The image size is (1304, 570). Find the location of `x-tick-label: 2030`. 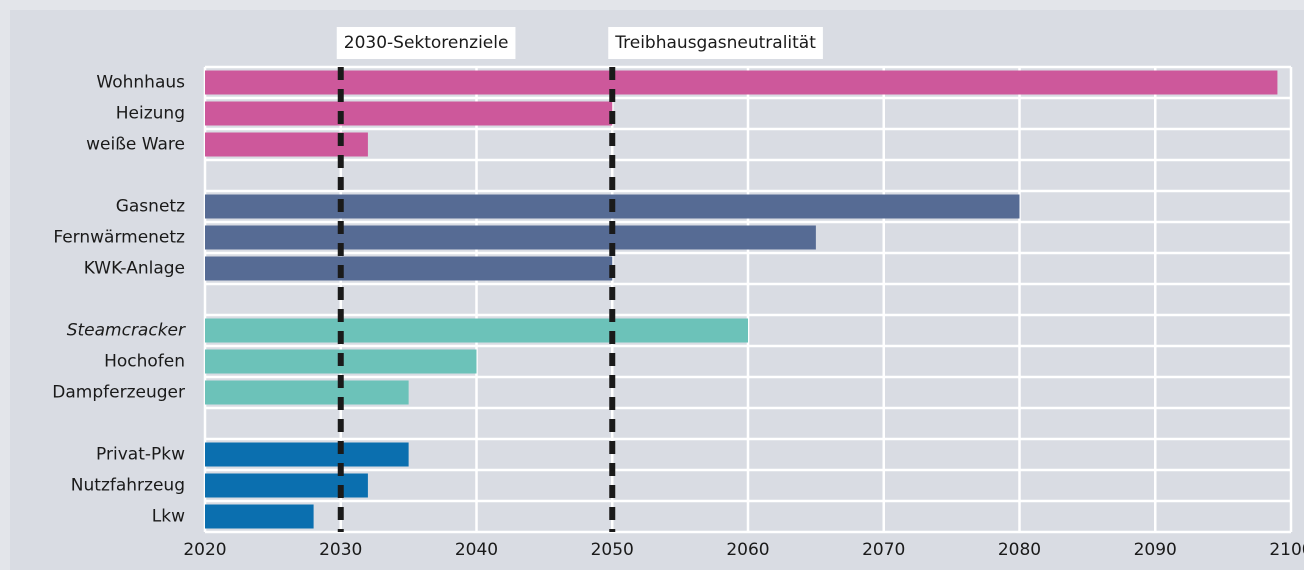

x-tick-label: 2030 is located at coordinates (340, 550).